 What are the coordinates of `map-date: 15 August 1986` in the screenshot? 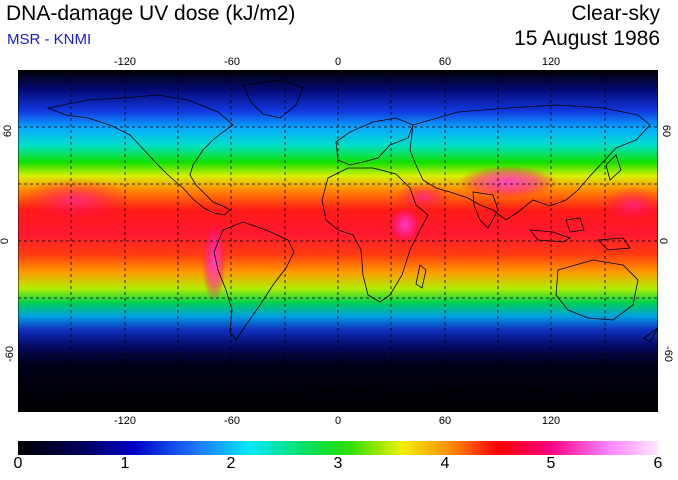 It's located at (587, 38).